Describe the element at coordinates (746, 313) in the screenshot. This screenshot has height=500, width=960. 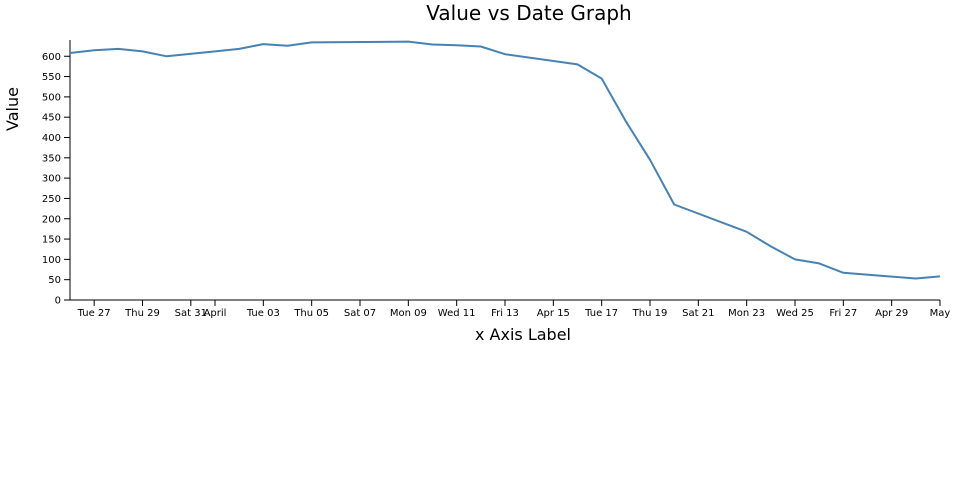
I see `x-tick-label: Mon 23` at that location.